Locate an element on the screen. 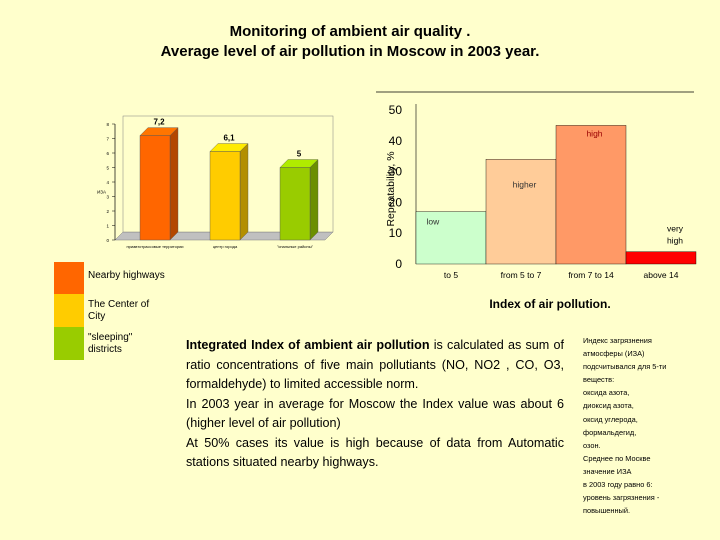 The image size is (720, 540). chart1-y-axis-label: ИЗА is located at coordinates (101, 192).